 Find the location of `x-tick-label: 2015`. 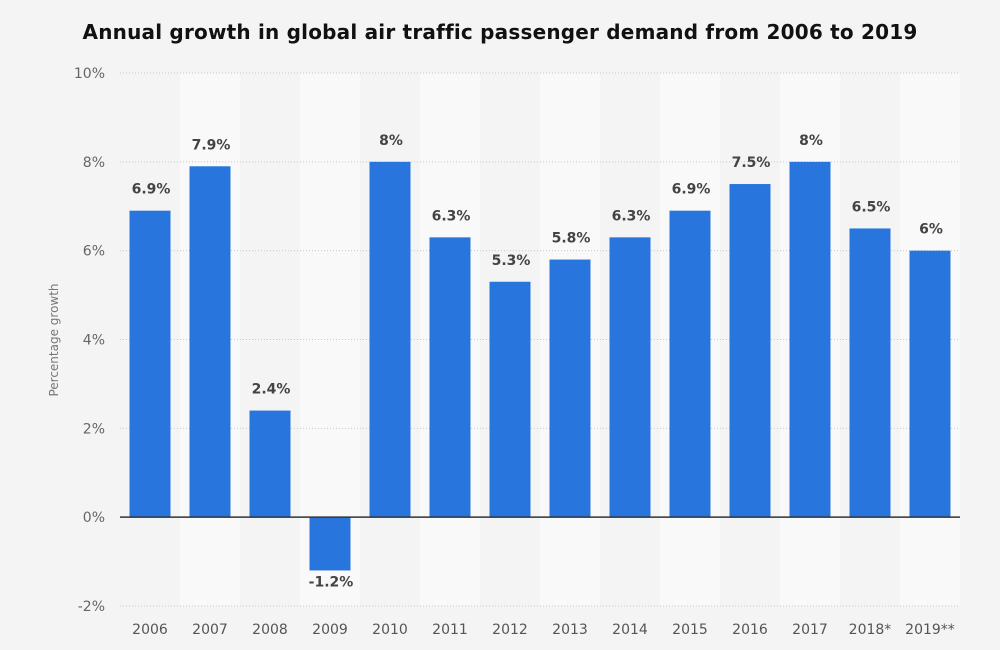

x-tick-label: 2015 is located at coordinates (690, 630).